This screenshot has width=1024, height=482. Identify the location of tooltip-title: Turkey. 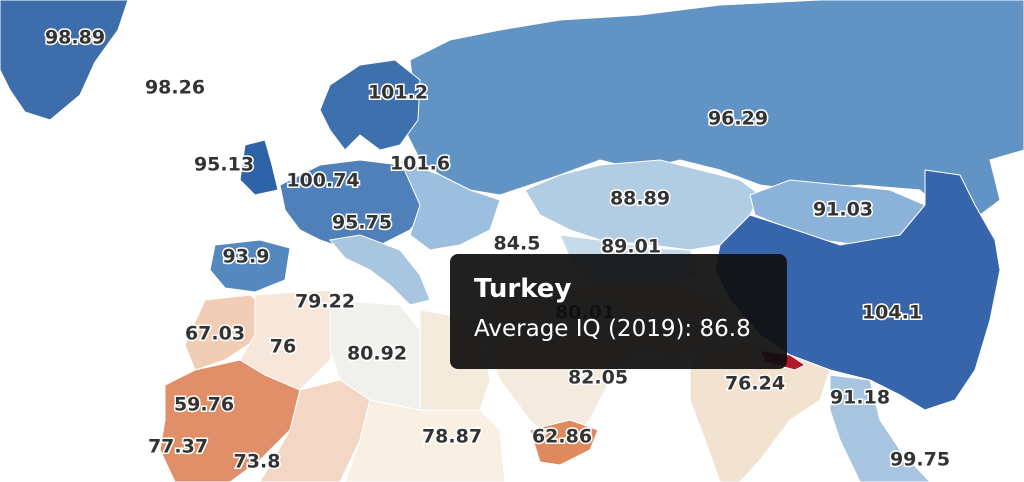
(523, 289).